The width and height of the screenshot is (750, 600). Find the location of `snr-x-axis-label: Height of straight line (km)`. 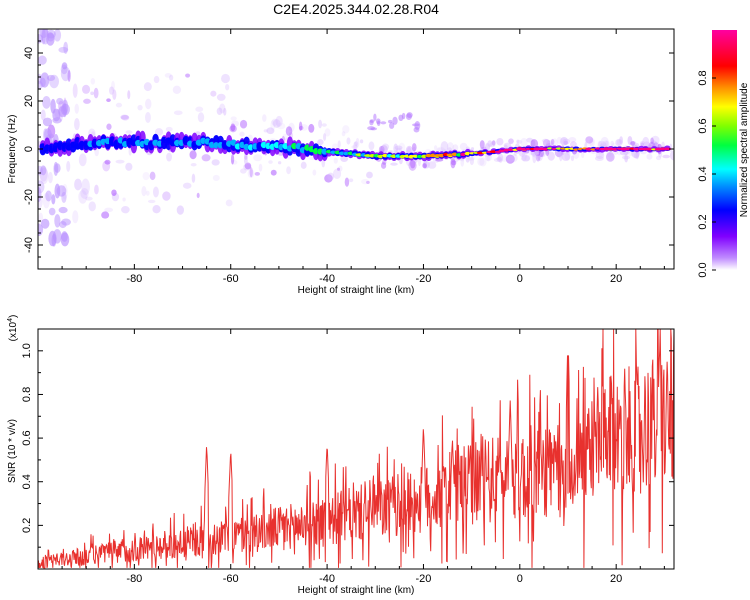

snr-x-axis-label: Height of straight line (km) is located at coordinates (356, 590).